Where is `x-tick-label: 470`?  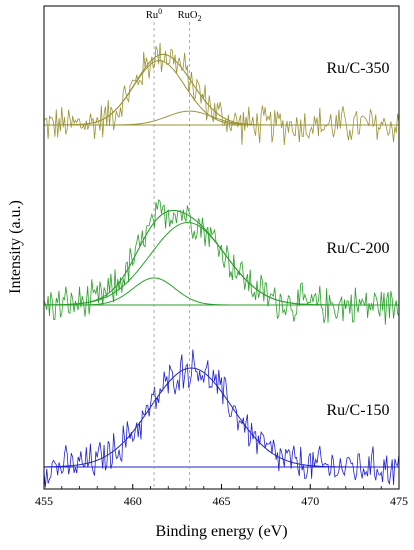
x-tick-label: 470 is located at coordinates (310, 501).